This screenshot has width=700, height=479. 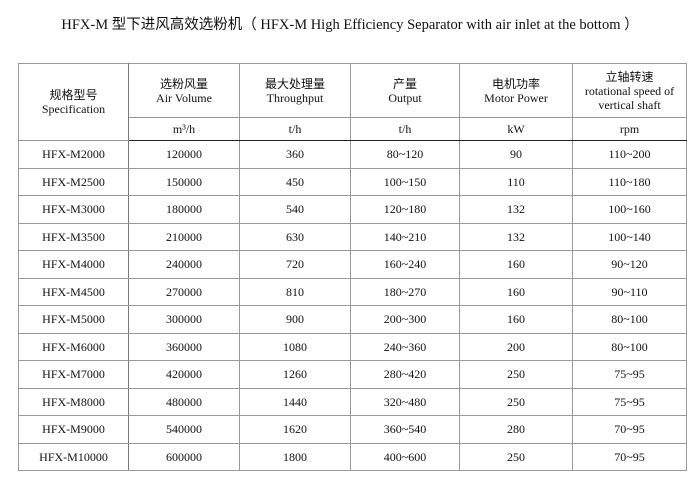 What do you see at coordinates (629, 97) in the screenshot?
I see `header-en: rotational speed of vertical shaft` at bounding box center [629, 97].